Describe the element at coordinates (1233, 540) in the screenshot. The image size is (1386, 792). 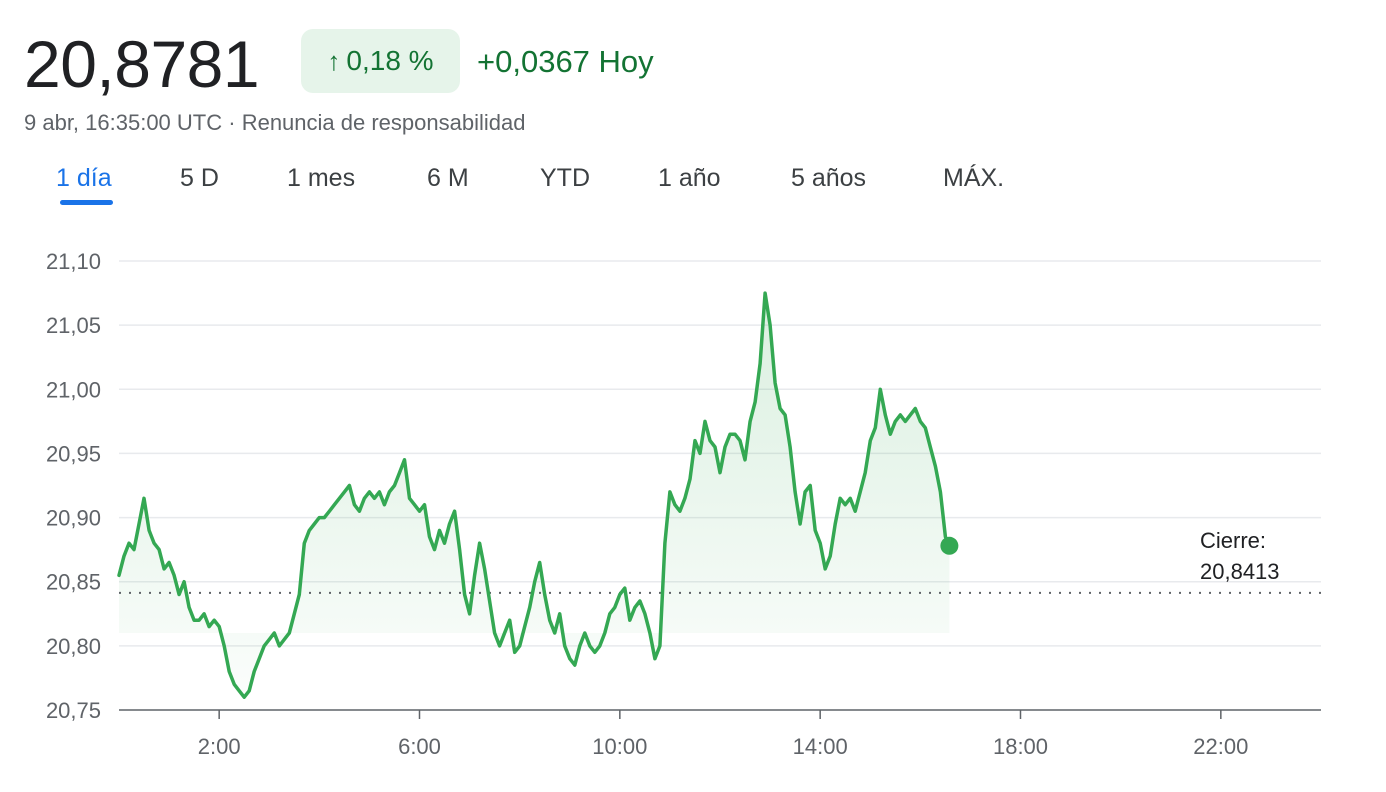
I see `previous-close-label: Cierre:` at that location.